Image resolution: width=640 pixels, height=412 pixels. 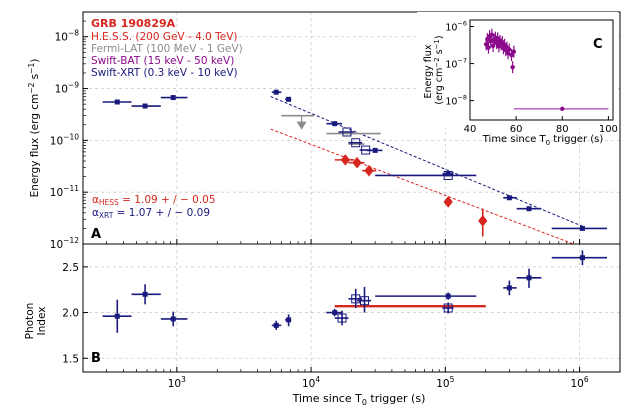 I want to click on x-tick-label: 10⁴, so click(x=311, y=382).